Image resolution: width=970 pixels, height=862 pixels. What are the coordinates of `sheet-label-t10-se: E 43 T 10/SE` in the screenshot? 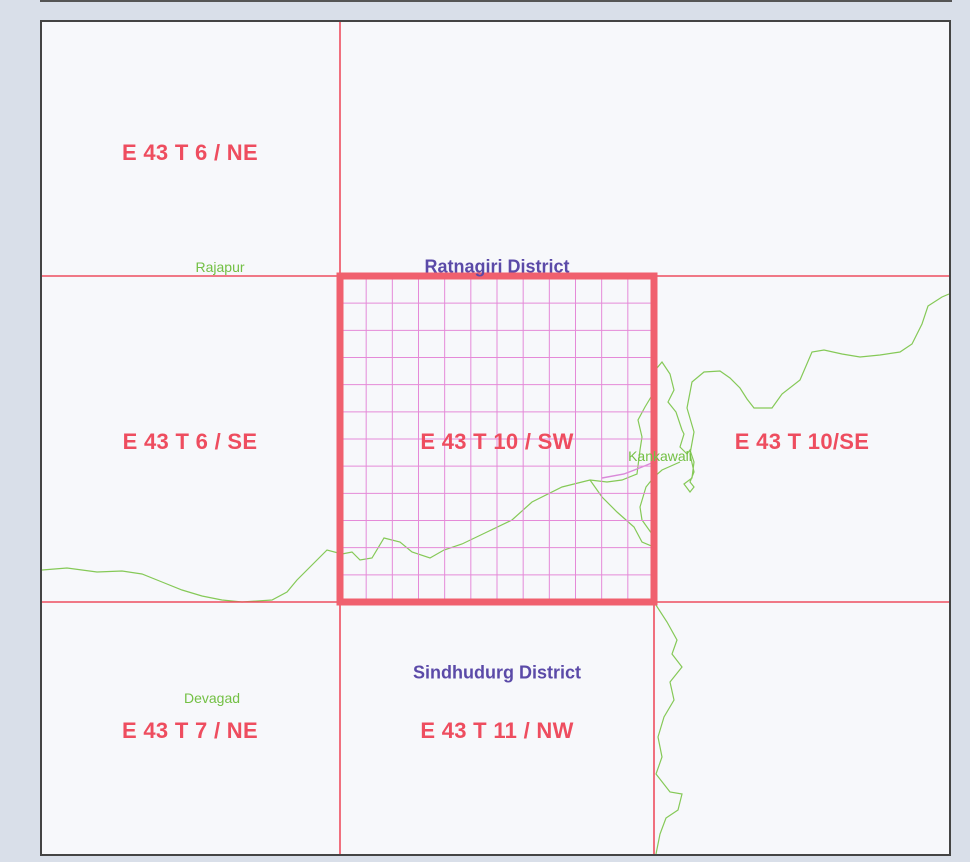 It's located at (802, 441).